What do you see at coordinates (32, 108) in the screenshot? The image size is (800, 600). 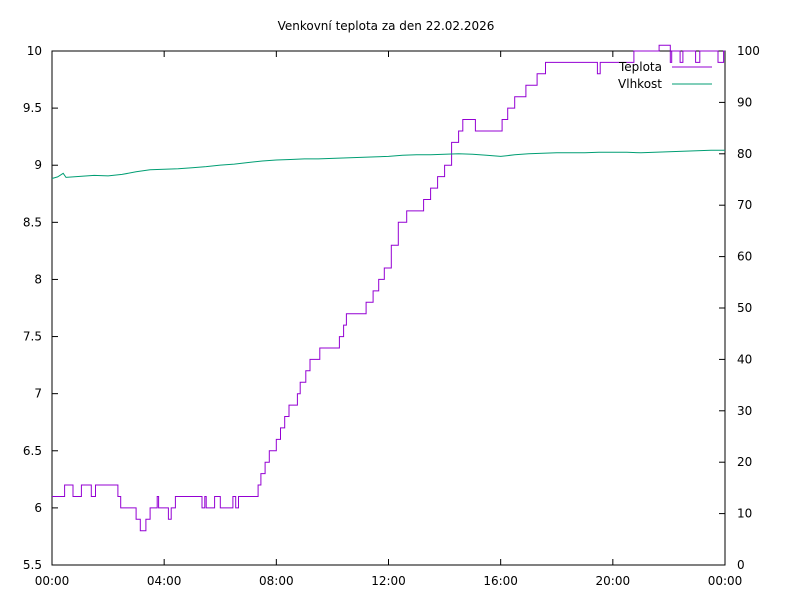 I see `y-left-tick-label: 9.5` at bounding box center [32, 108].